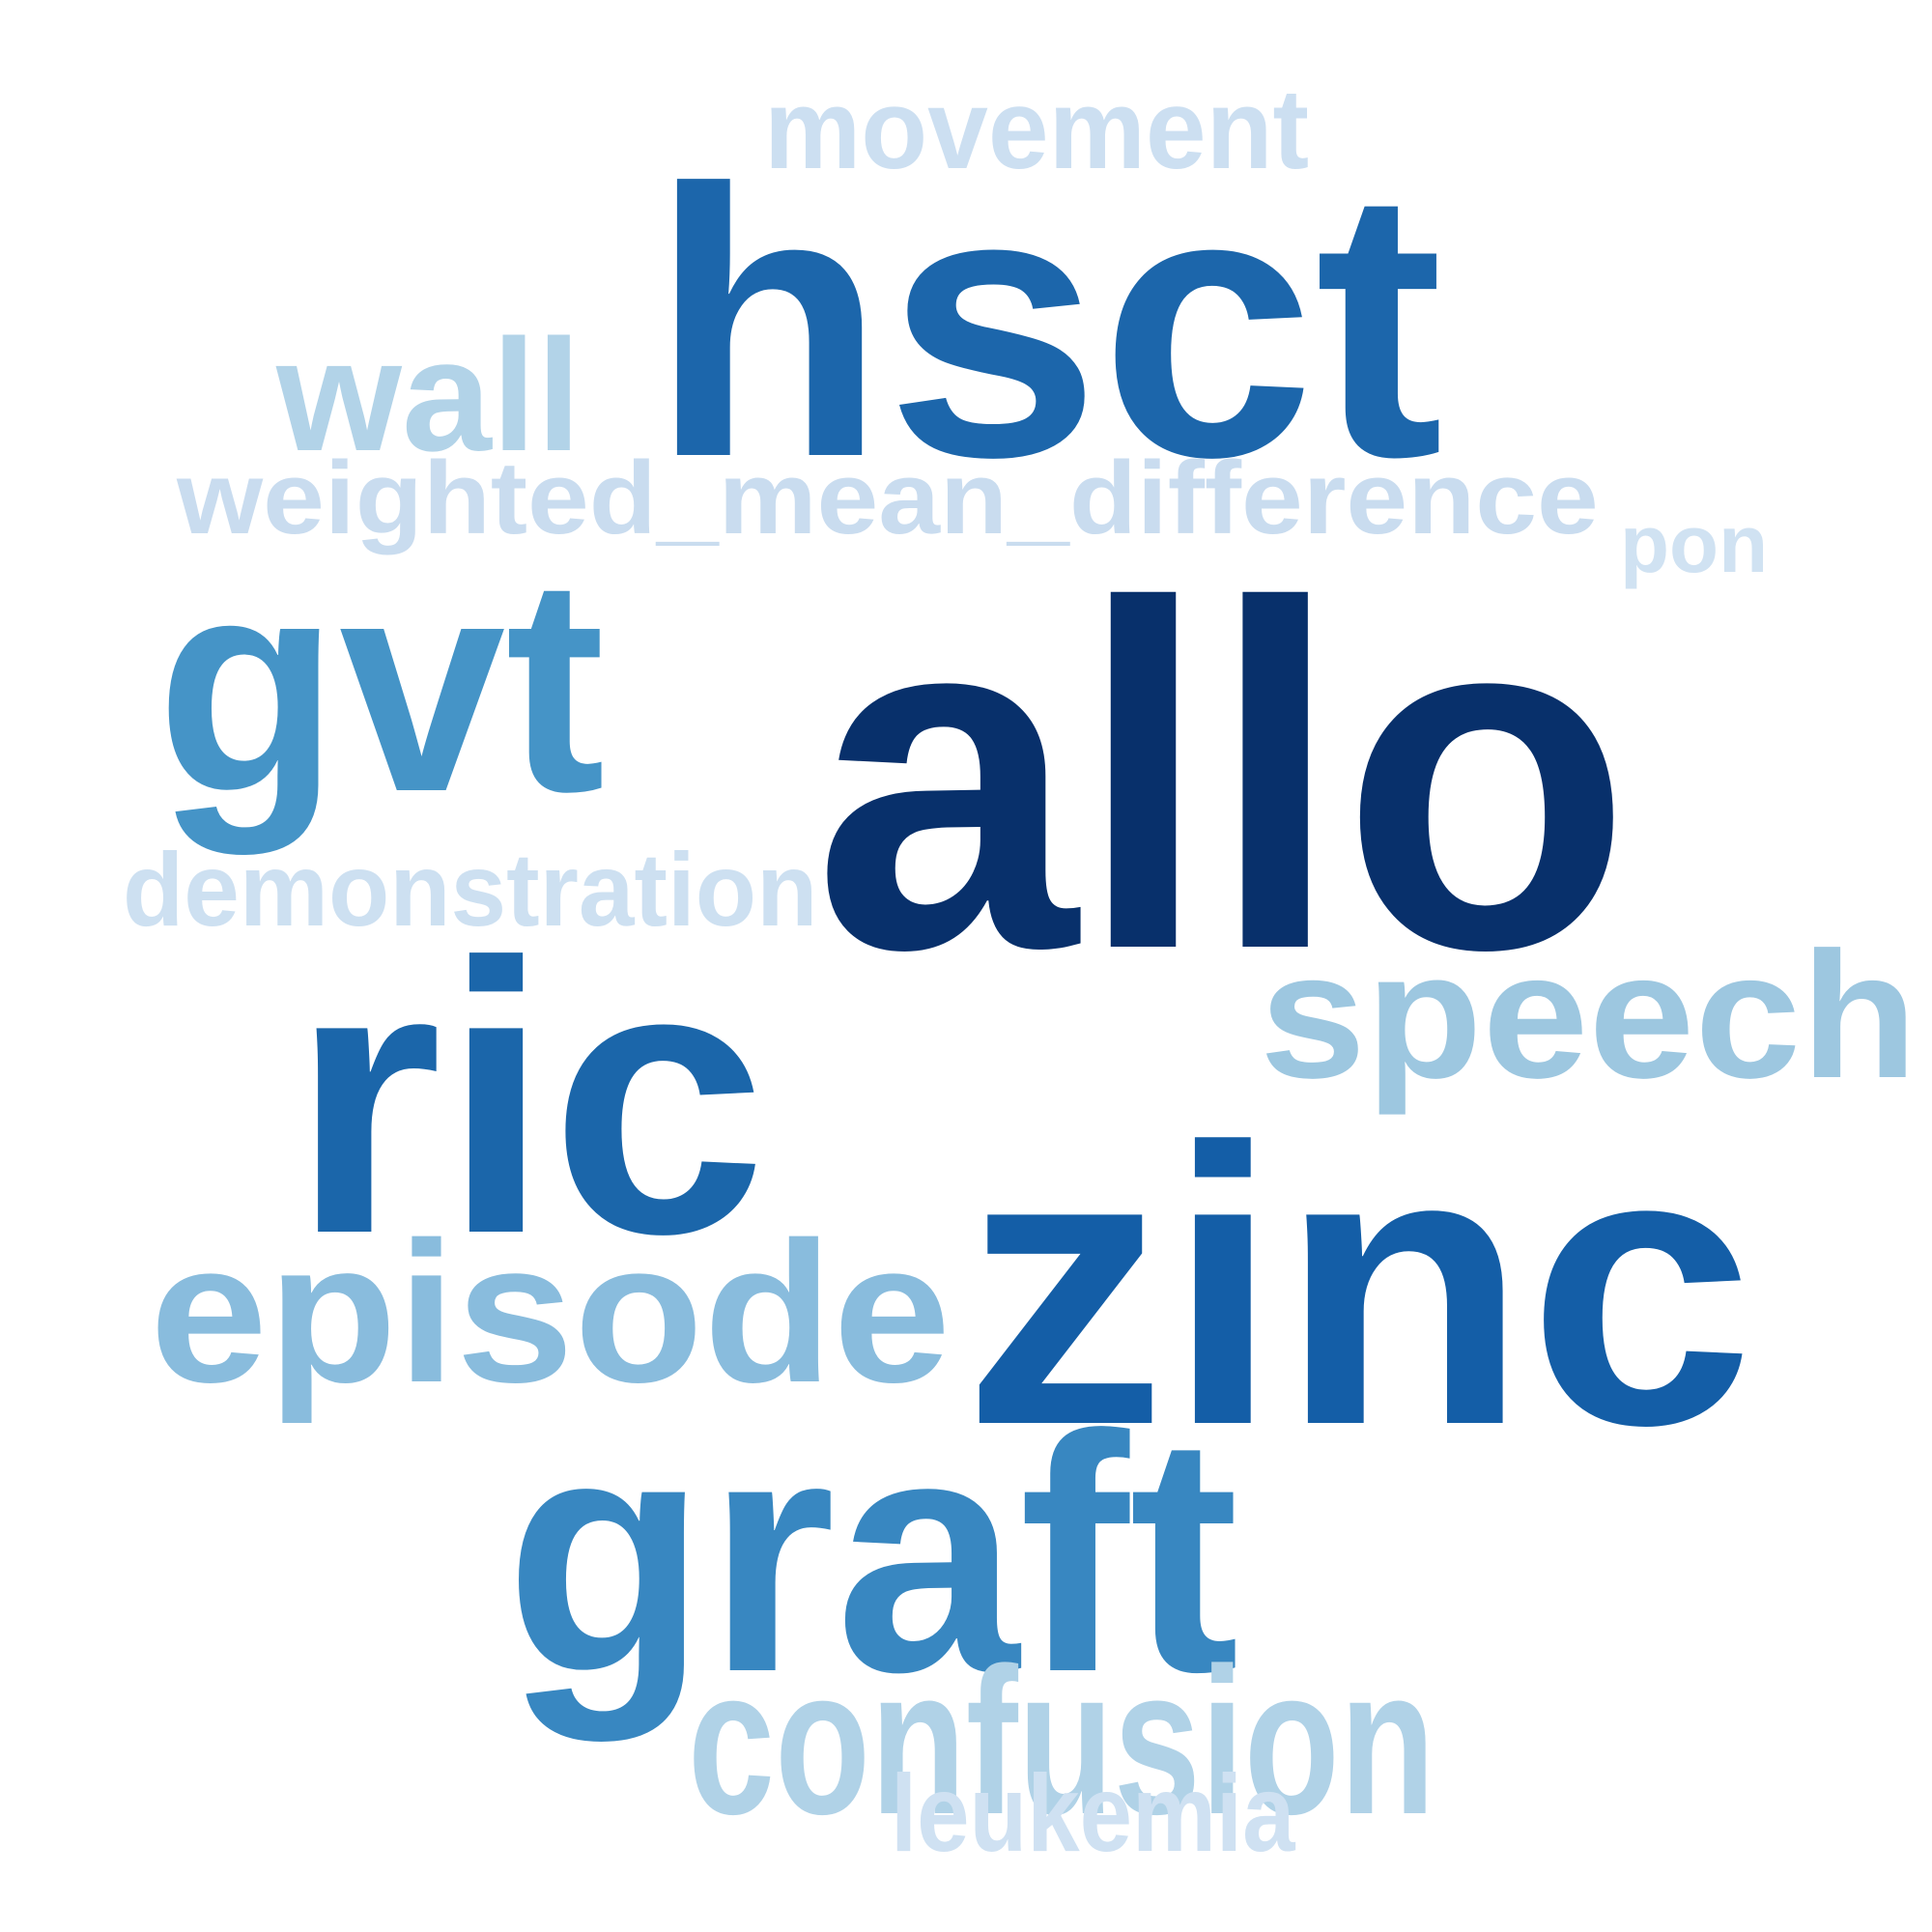  What do you see at coordinates (428, 394) in the screenshot?
I see `word-wall: wall` at bounding box center [428, 394].